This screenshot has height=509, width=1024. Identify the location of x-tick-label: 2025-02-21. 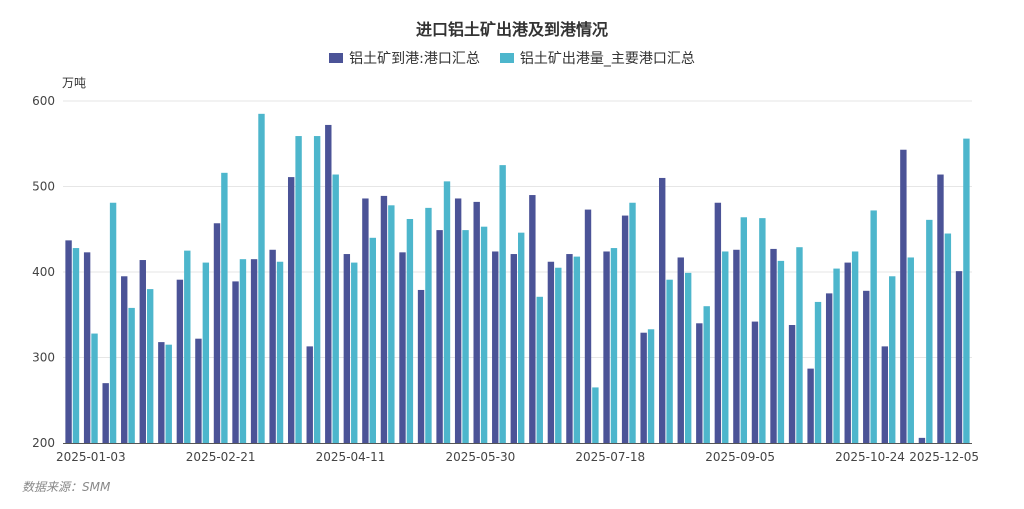
(221, 457).